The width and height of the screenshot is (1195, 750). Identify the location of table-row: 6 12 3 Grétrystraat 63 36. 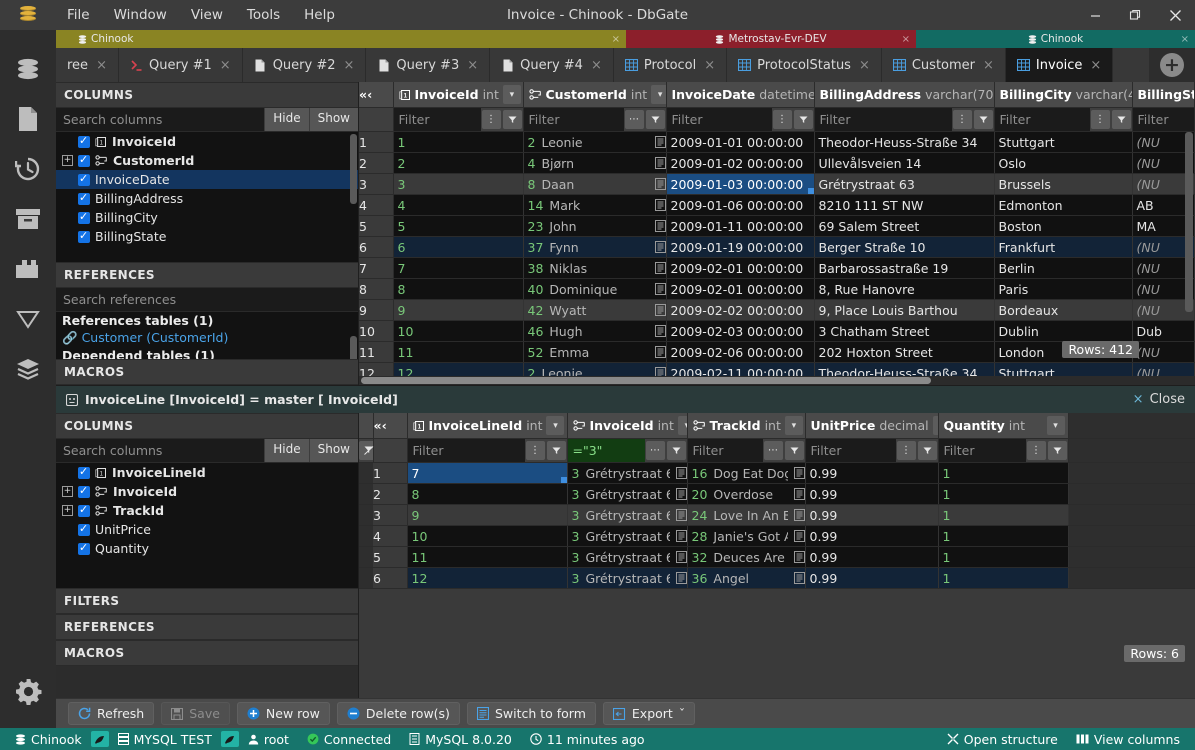
(777, 578).